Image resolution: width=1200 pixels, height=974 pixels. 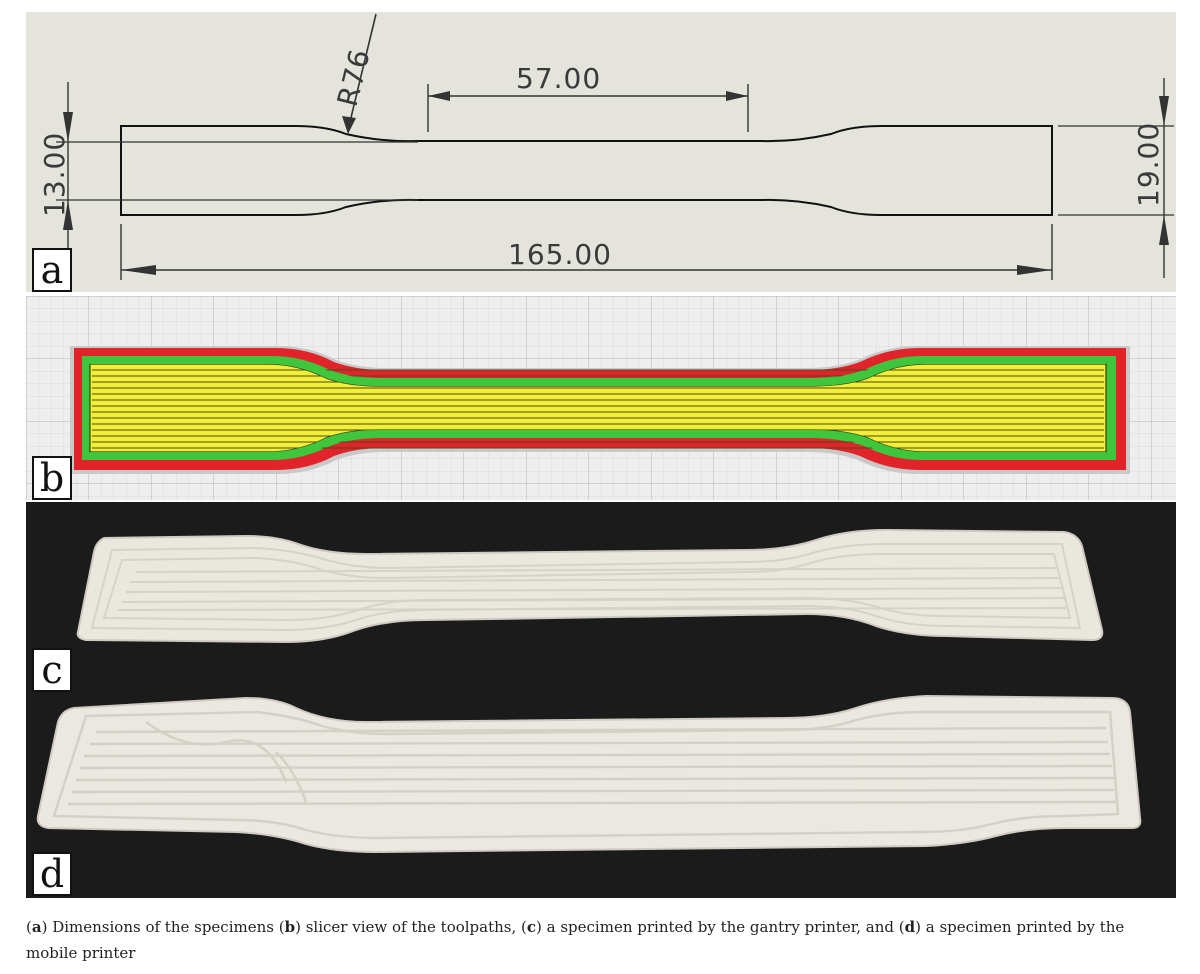 I want to click on total-length-dimension: 165.00, so click(x=560, y=254).